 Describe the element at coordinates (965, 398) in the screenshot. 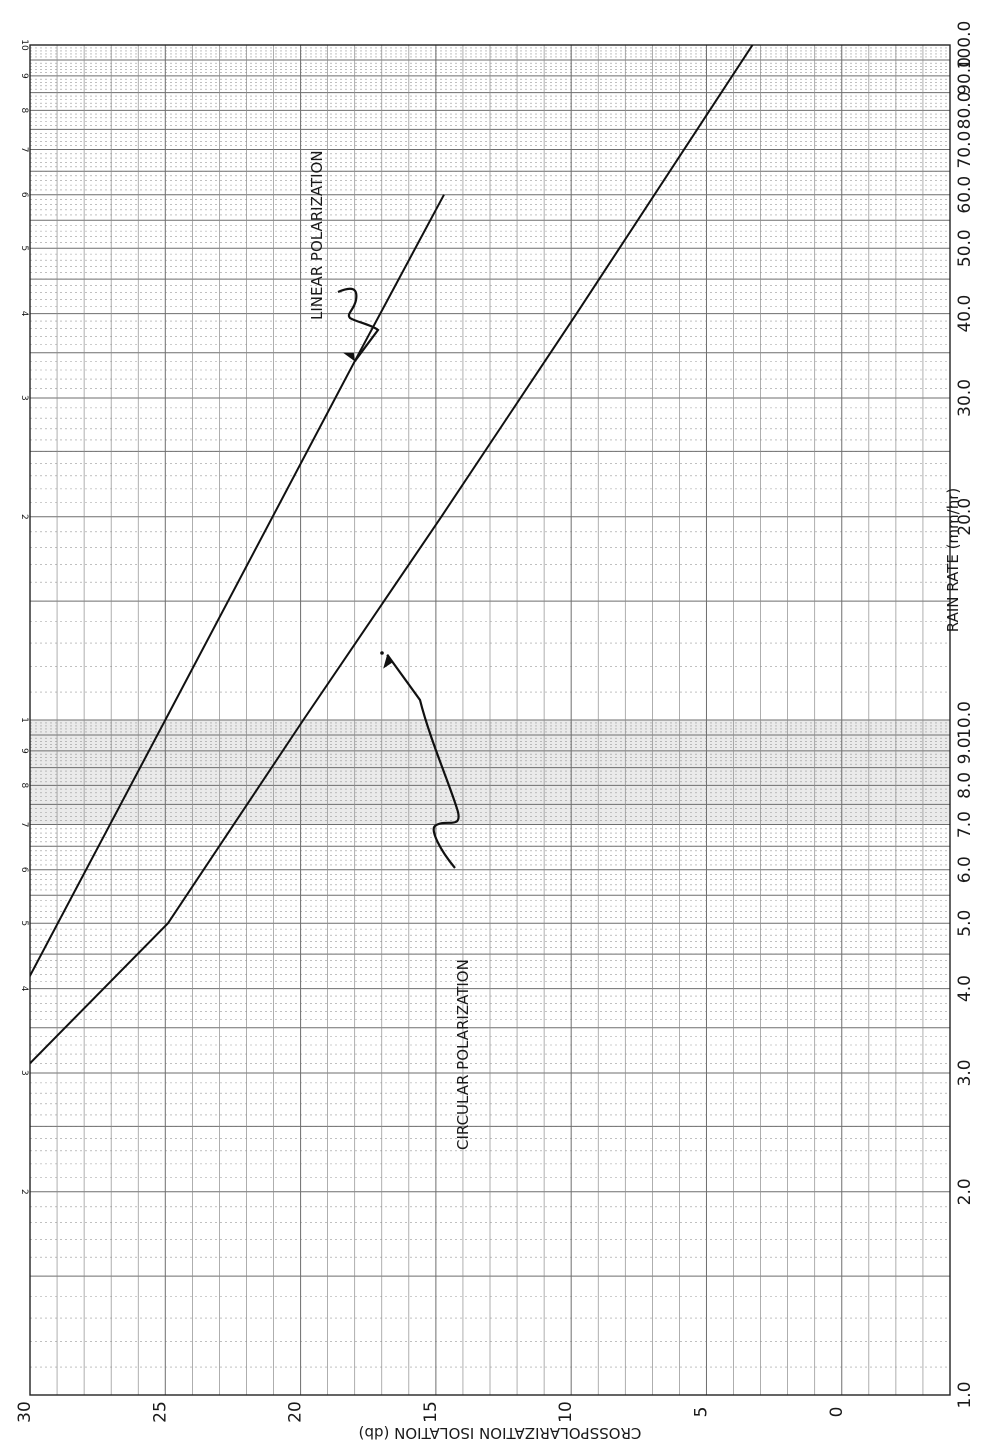

I see `tick-label-rain-rate: 30.0` at that location.